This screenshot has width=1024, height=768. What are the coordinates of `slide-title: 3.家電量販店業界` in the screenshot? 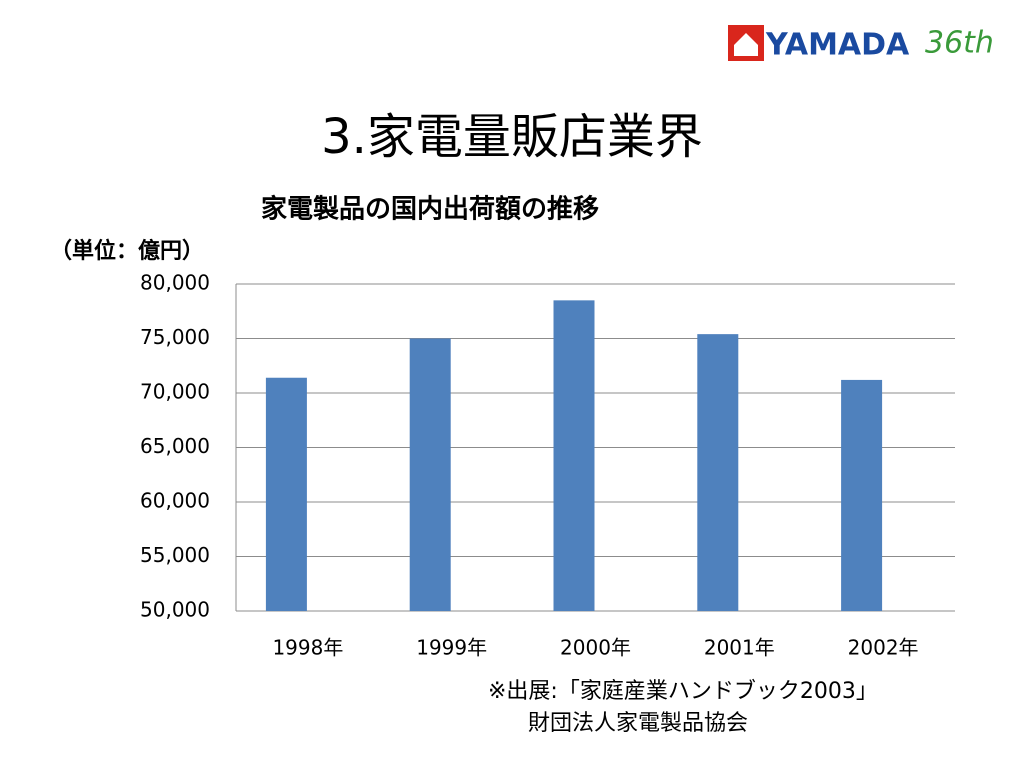 It's located at (512, 137).